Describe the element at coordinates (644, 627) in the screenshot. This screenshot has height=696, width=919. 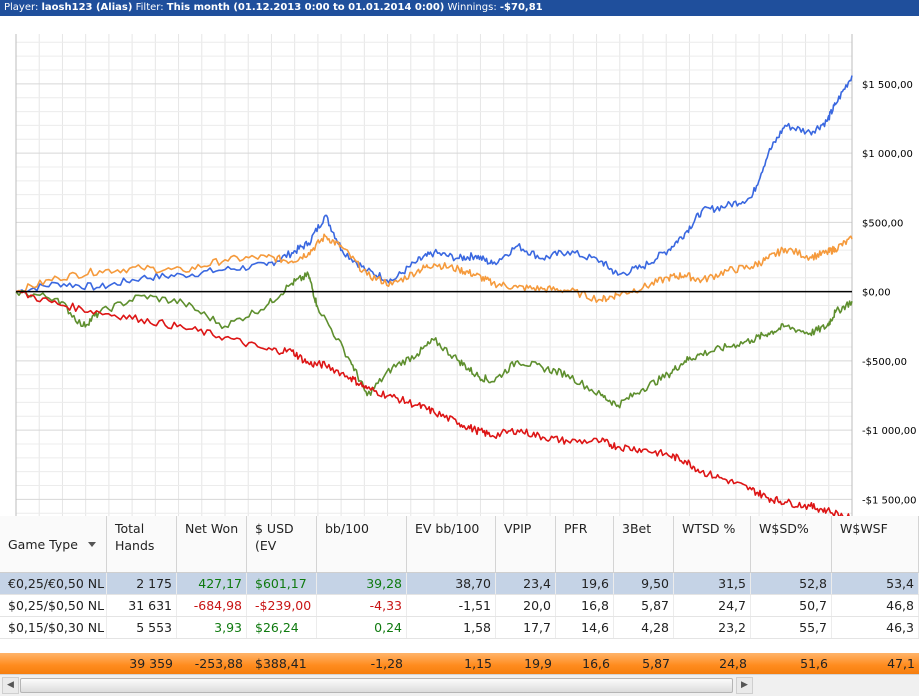
I see `cell-threebet: 4,28` at that location.